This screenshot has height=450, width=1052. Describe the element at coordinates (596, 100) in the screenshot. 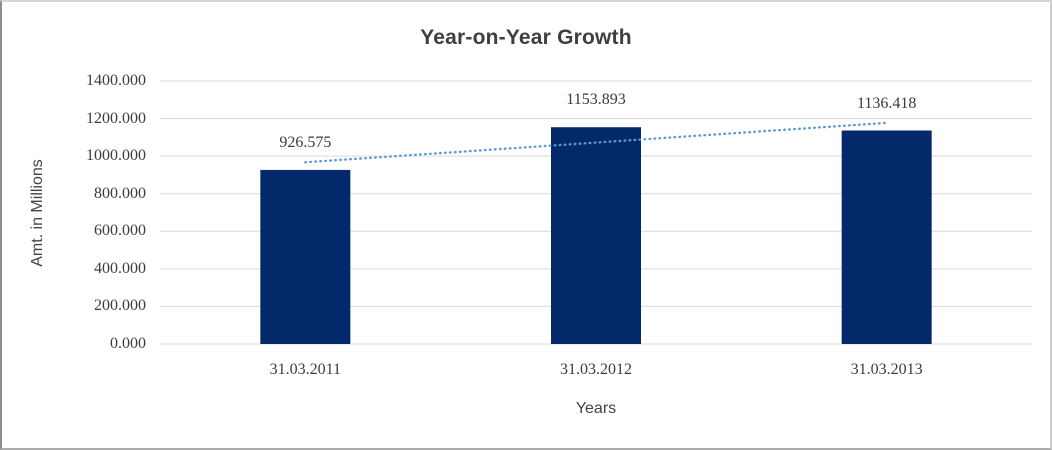

I see `bar-data-label: 1153.893` at that location.